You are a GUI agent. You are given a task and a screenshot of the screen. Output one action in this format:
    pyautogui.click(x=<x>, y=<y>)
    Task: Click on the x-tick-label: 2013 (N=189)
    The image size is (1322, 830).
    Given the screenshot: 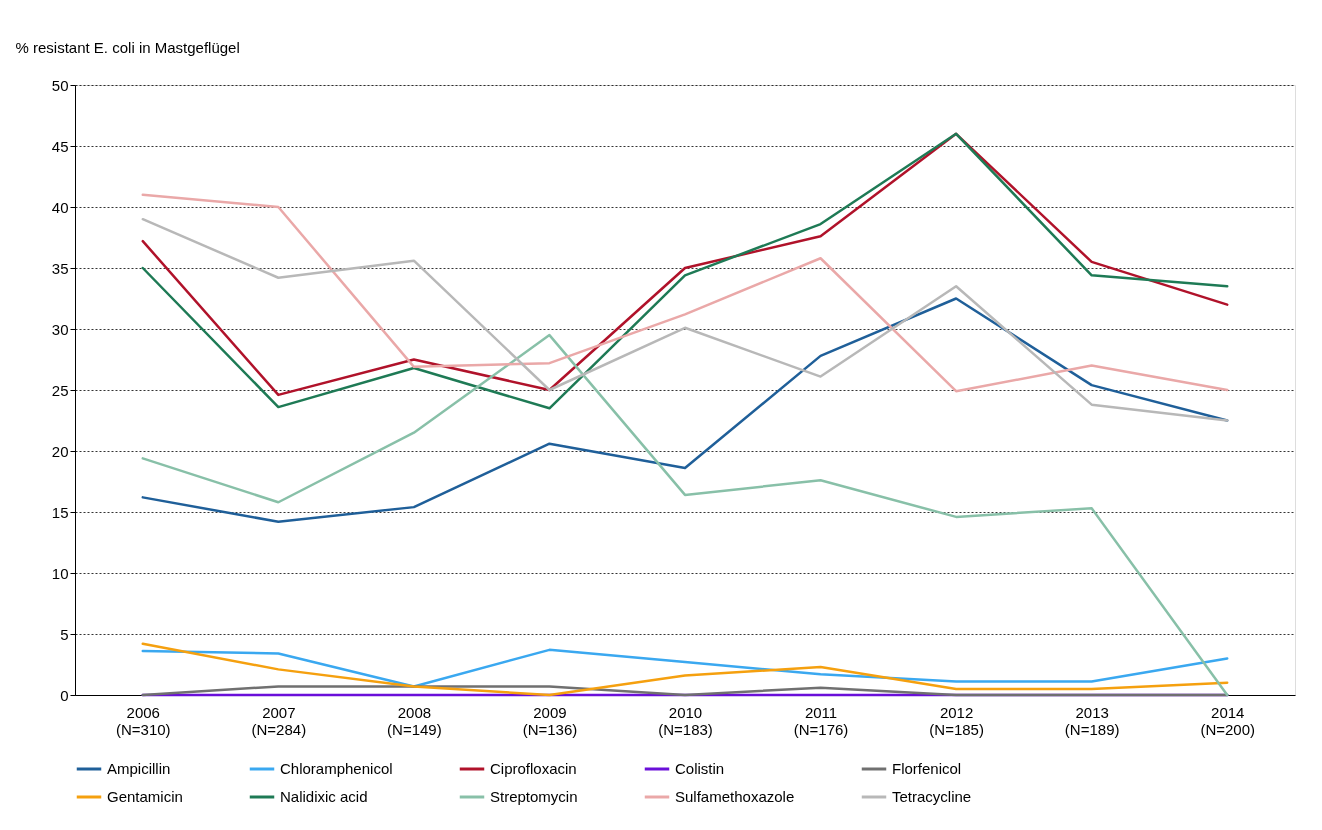 What is the action you would take?
    pyautogui.click(x=1092, y=720)
    